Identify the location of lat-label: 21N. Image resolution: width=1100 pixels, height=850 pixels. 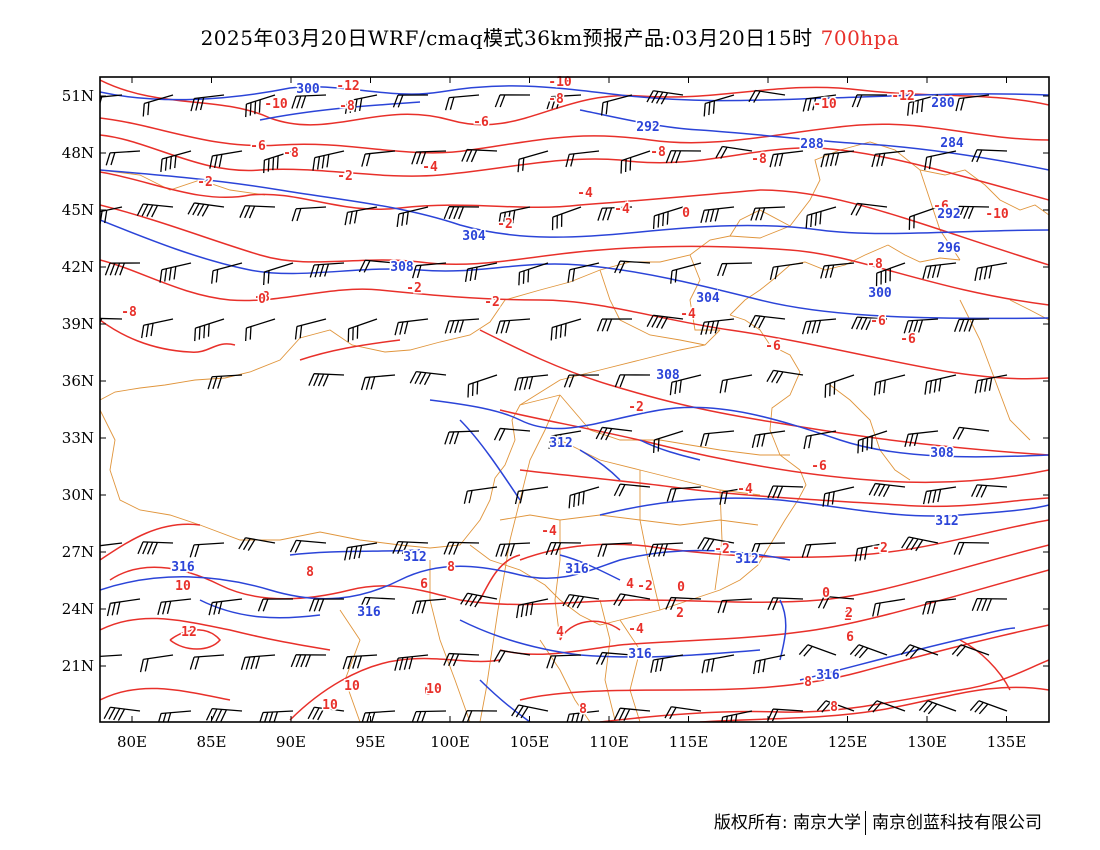
(78, 666).